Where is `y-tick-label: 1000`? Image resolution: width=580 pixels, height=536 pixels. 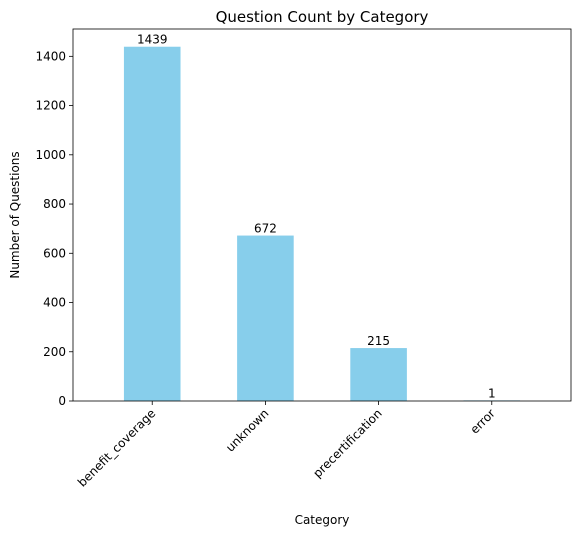
y-tick-label: 1000 is located at coordinates (50, 155).